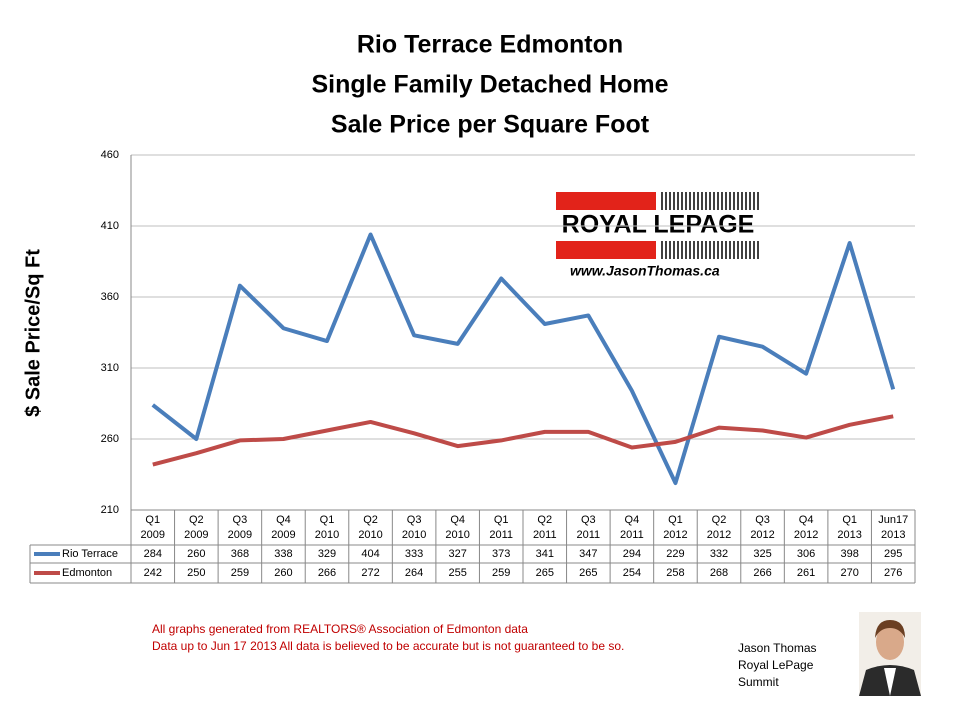 This screenshot has width=960, height=725. Describe the element at coordinates (414, 554) in the screenshot. I see `table-value: 333` at that location.